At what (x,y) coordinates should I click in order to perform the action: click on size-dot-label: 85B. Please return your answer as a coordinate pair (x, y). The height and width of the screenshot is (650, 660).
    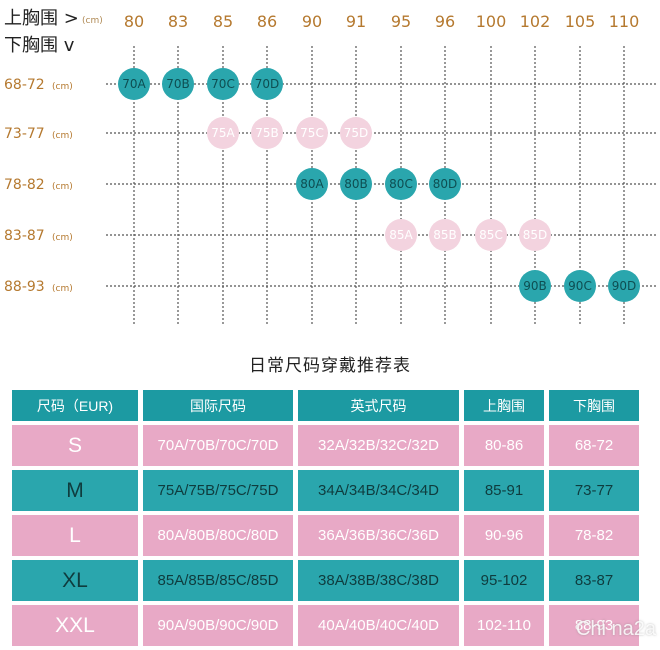
    Looking at the image, I should click on (445, 235).